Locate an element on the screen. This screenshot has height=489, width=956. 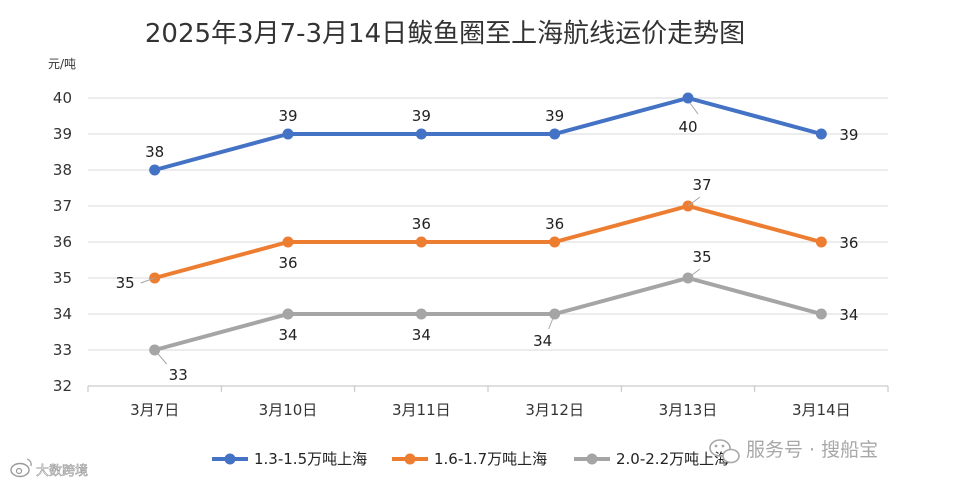
wechat-icon is located at coordinates (724, 451).